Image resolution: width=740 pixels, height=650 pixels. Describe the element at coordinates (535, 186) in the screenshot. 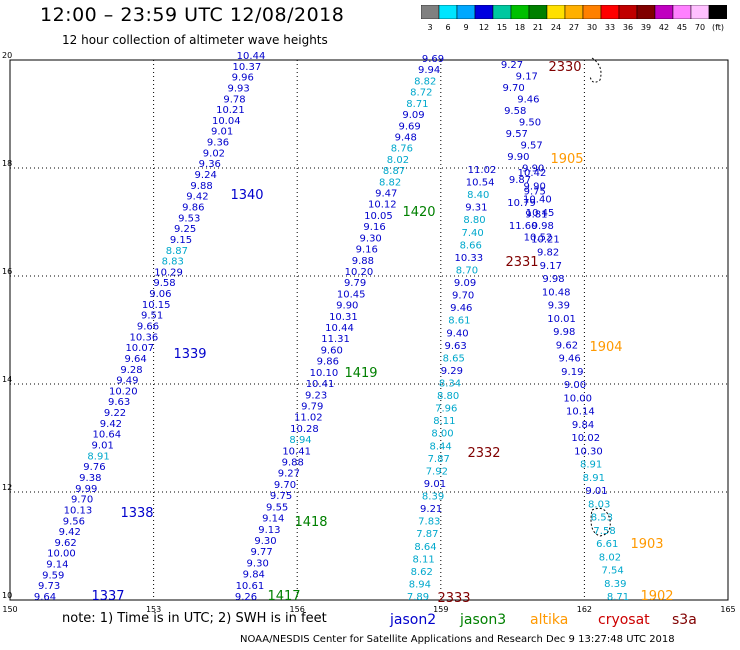

I see `track4-value: 9.90` at that location.